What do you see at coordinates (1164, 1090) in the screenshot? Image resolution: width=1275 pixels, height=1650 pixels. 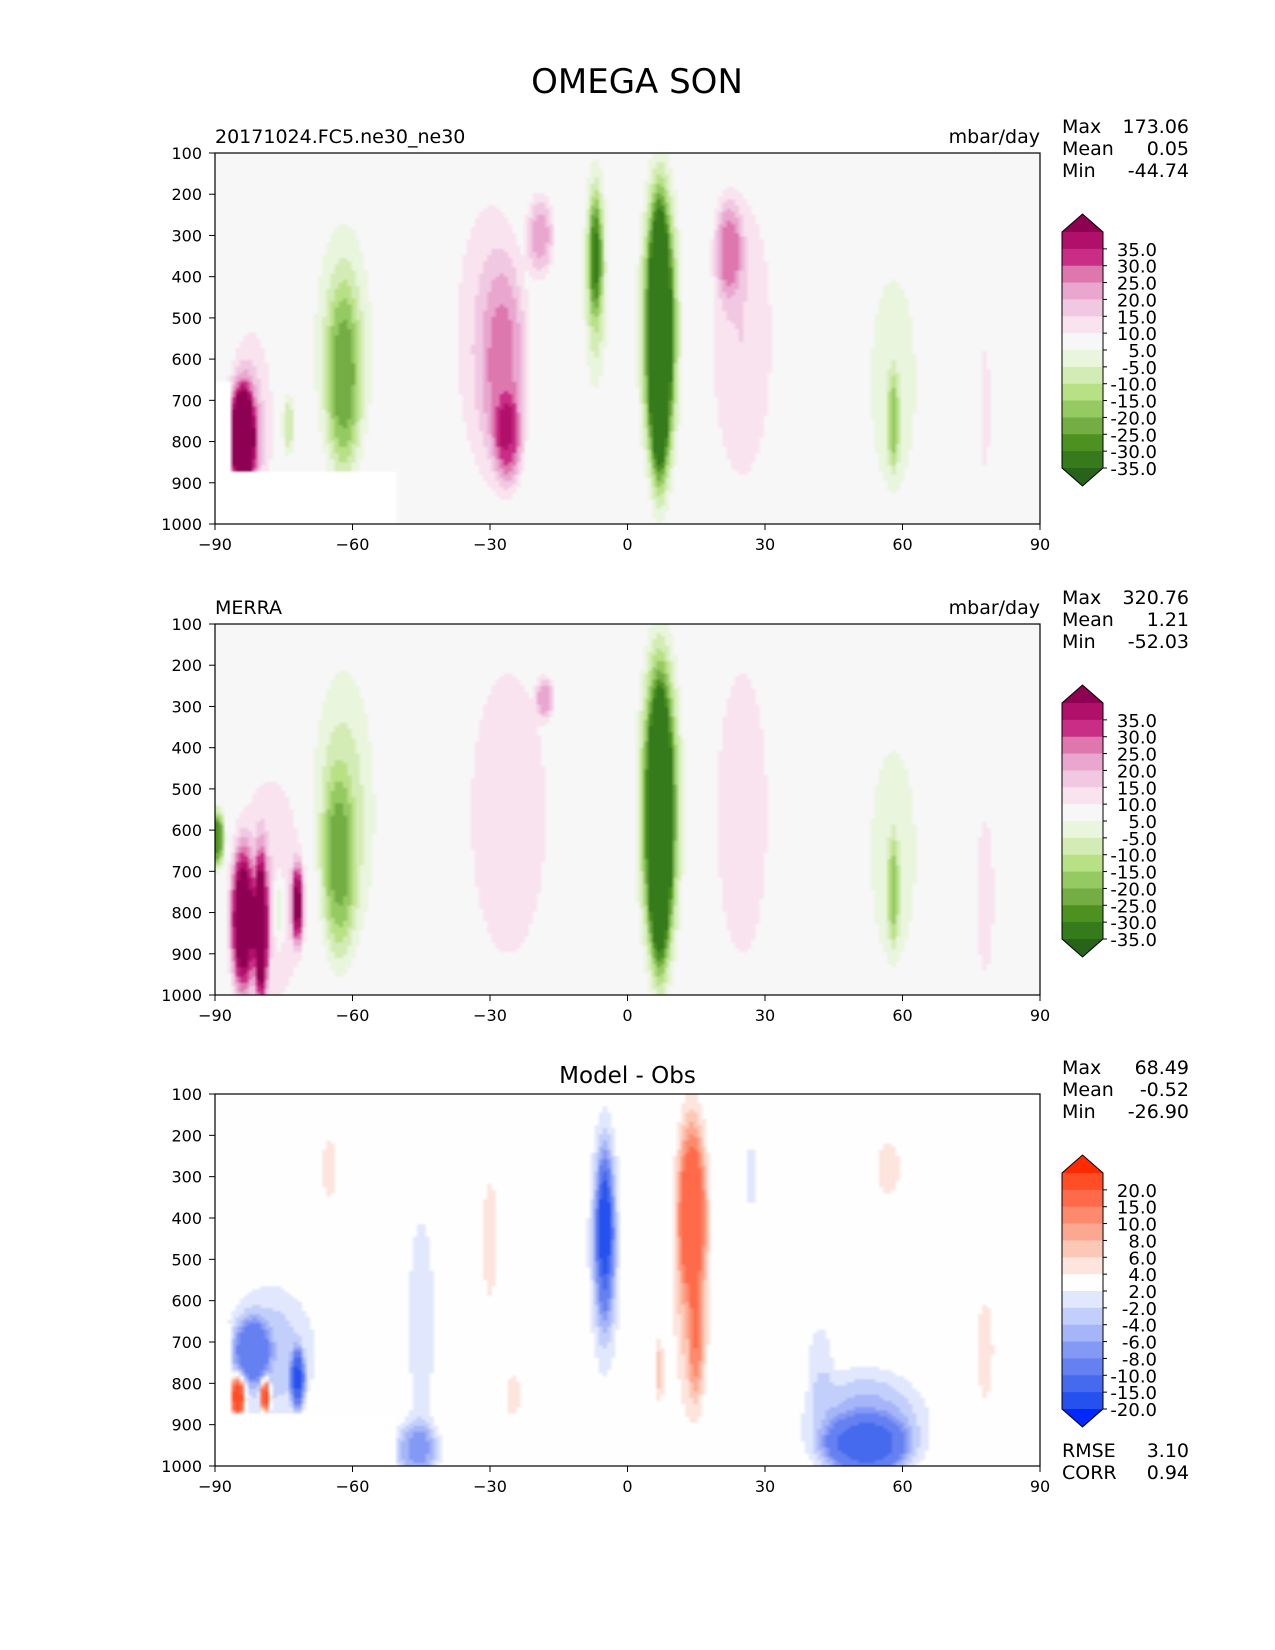 I see `stat-value: -0.52` at bounding box center [1164, 1090].